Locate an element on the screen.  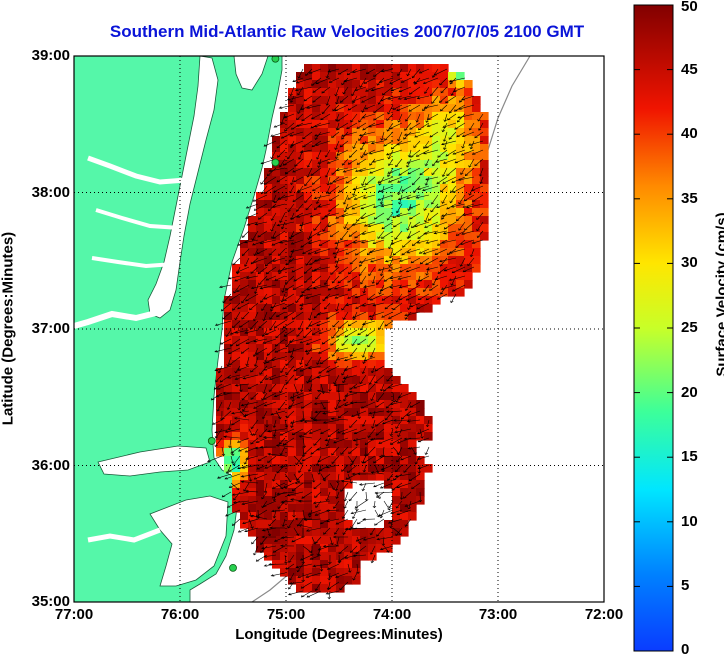
pamlico-river is located at coordinates (124, 535).